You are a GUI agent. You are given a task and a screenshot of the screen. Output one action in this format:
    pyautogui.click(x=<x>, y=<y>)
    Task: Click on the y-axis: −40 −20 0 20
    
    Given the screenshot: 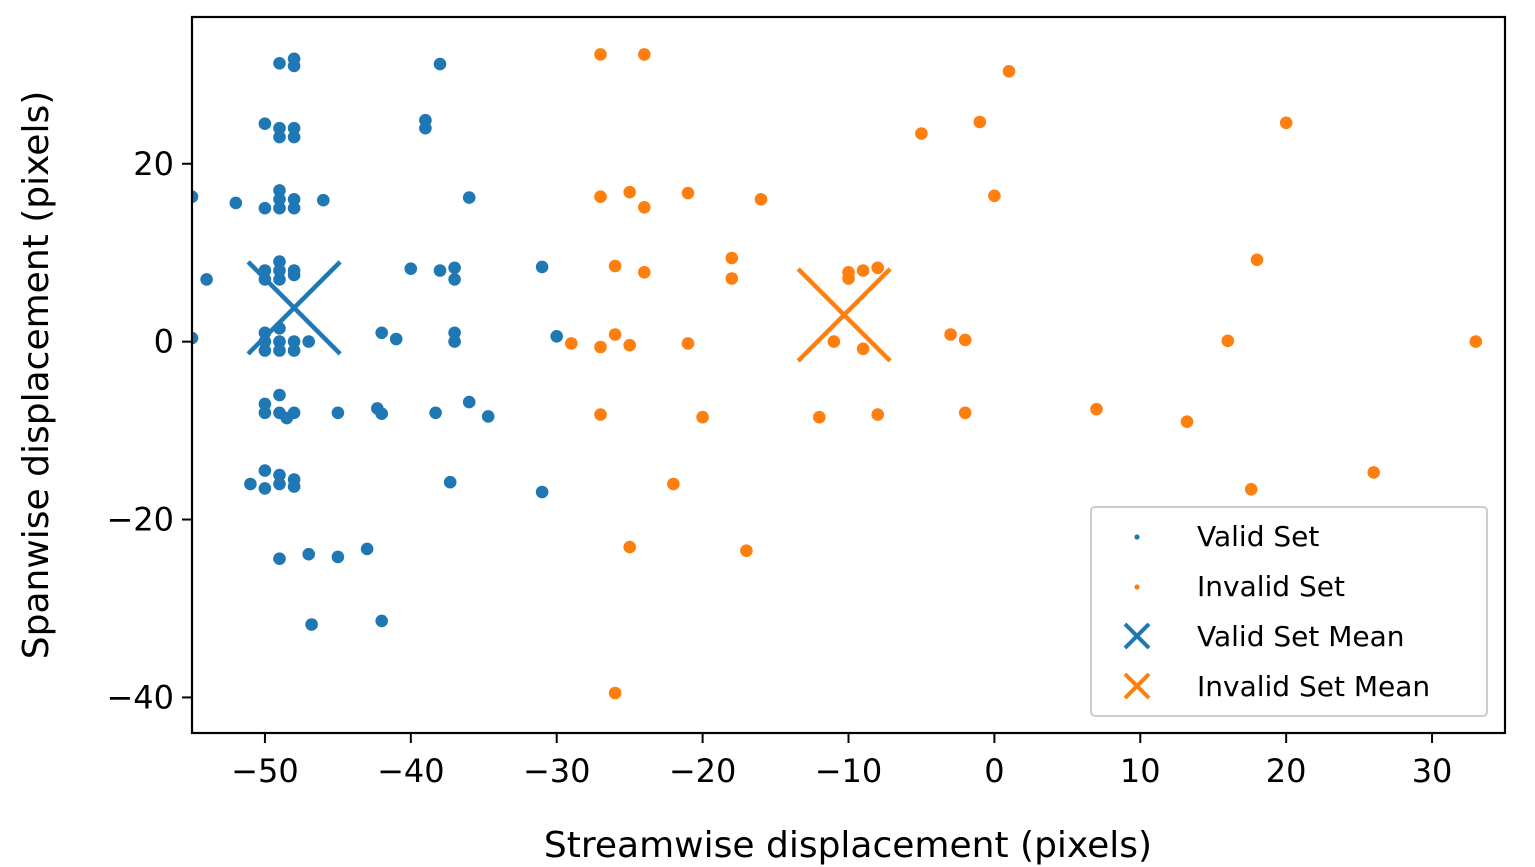 What is the action you would take?
    pyautogui.click(x=149, y=430)
    